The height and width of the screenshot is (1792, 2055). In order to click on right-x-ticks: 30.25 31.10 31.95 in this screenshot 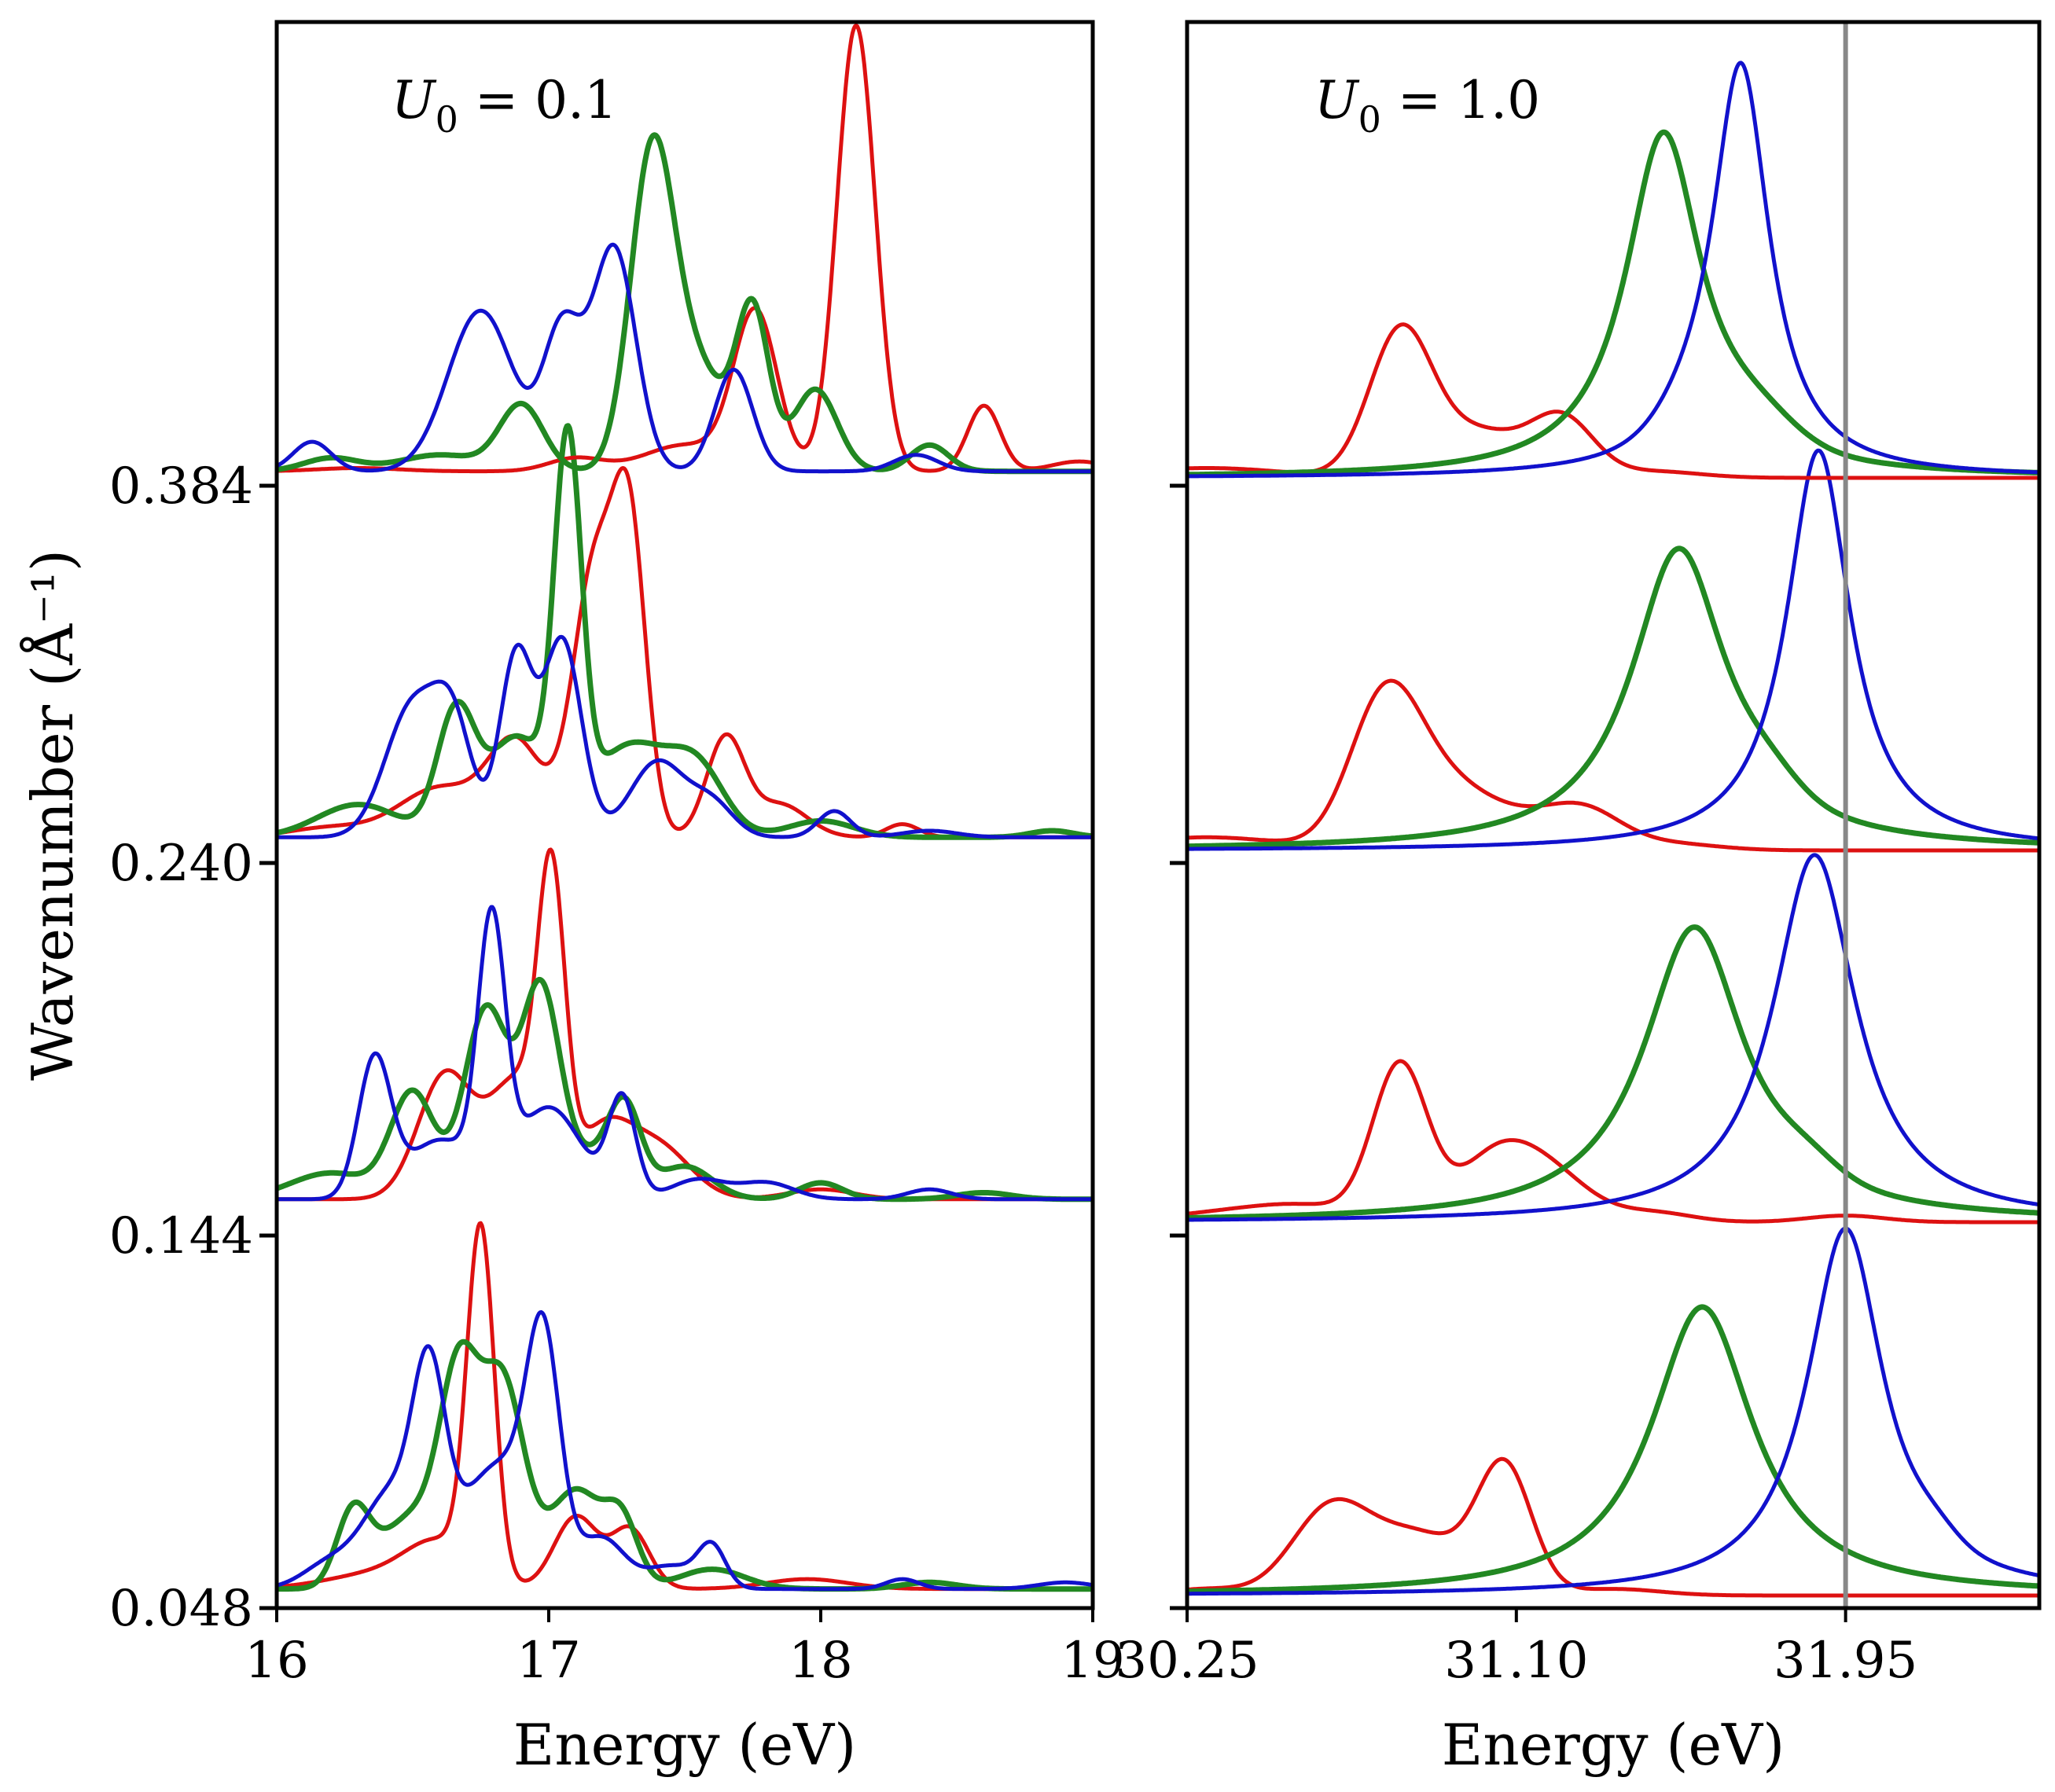, I will do `click(1516, 1649)`.